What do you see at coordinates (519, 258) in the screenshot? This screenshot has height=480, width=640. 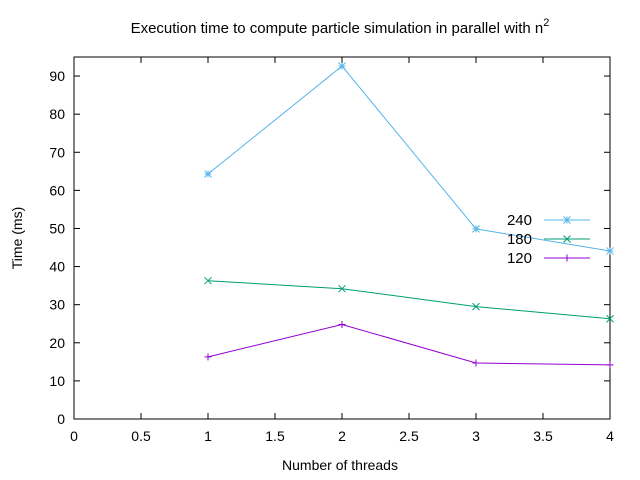 I see `legend-label: 120` at bounding box center [519, 258].